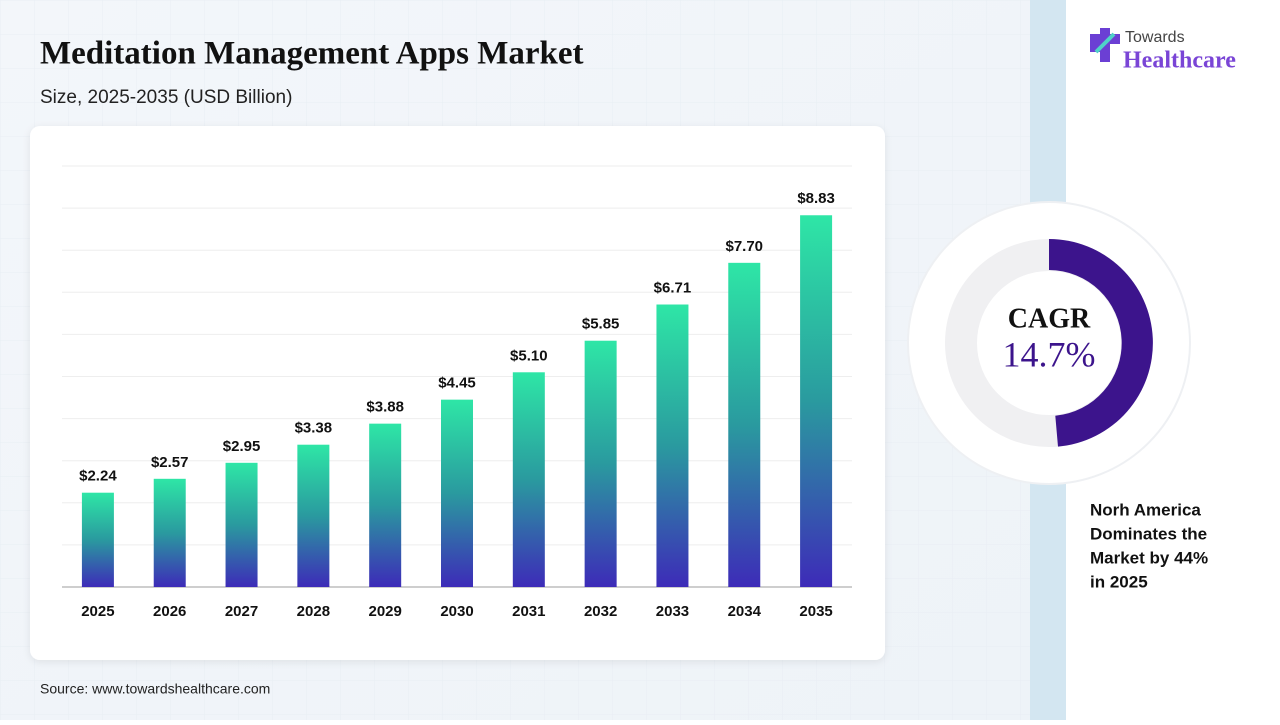 This screenshot has height=725, width=1280. I want to click on value-label: $5.10, so click(529, 355).